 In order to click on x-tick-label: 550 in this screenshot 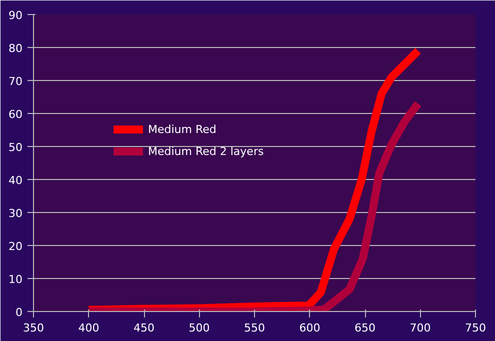, I will do `click(254, 328)`.